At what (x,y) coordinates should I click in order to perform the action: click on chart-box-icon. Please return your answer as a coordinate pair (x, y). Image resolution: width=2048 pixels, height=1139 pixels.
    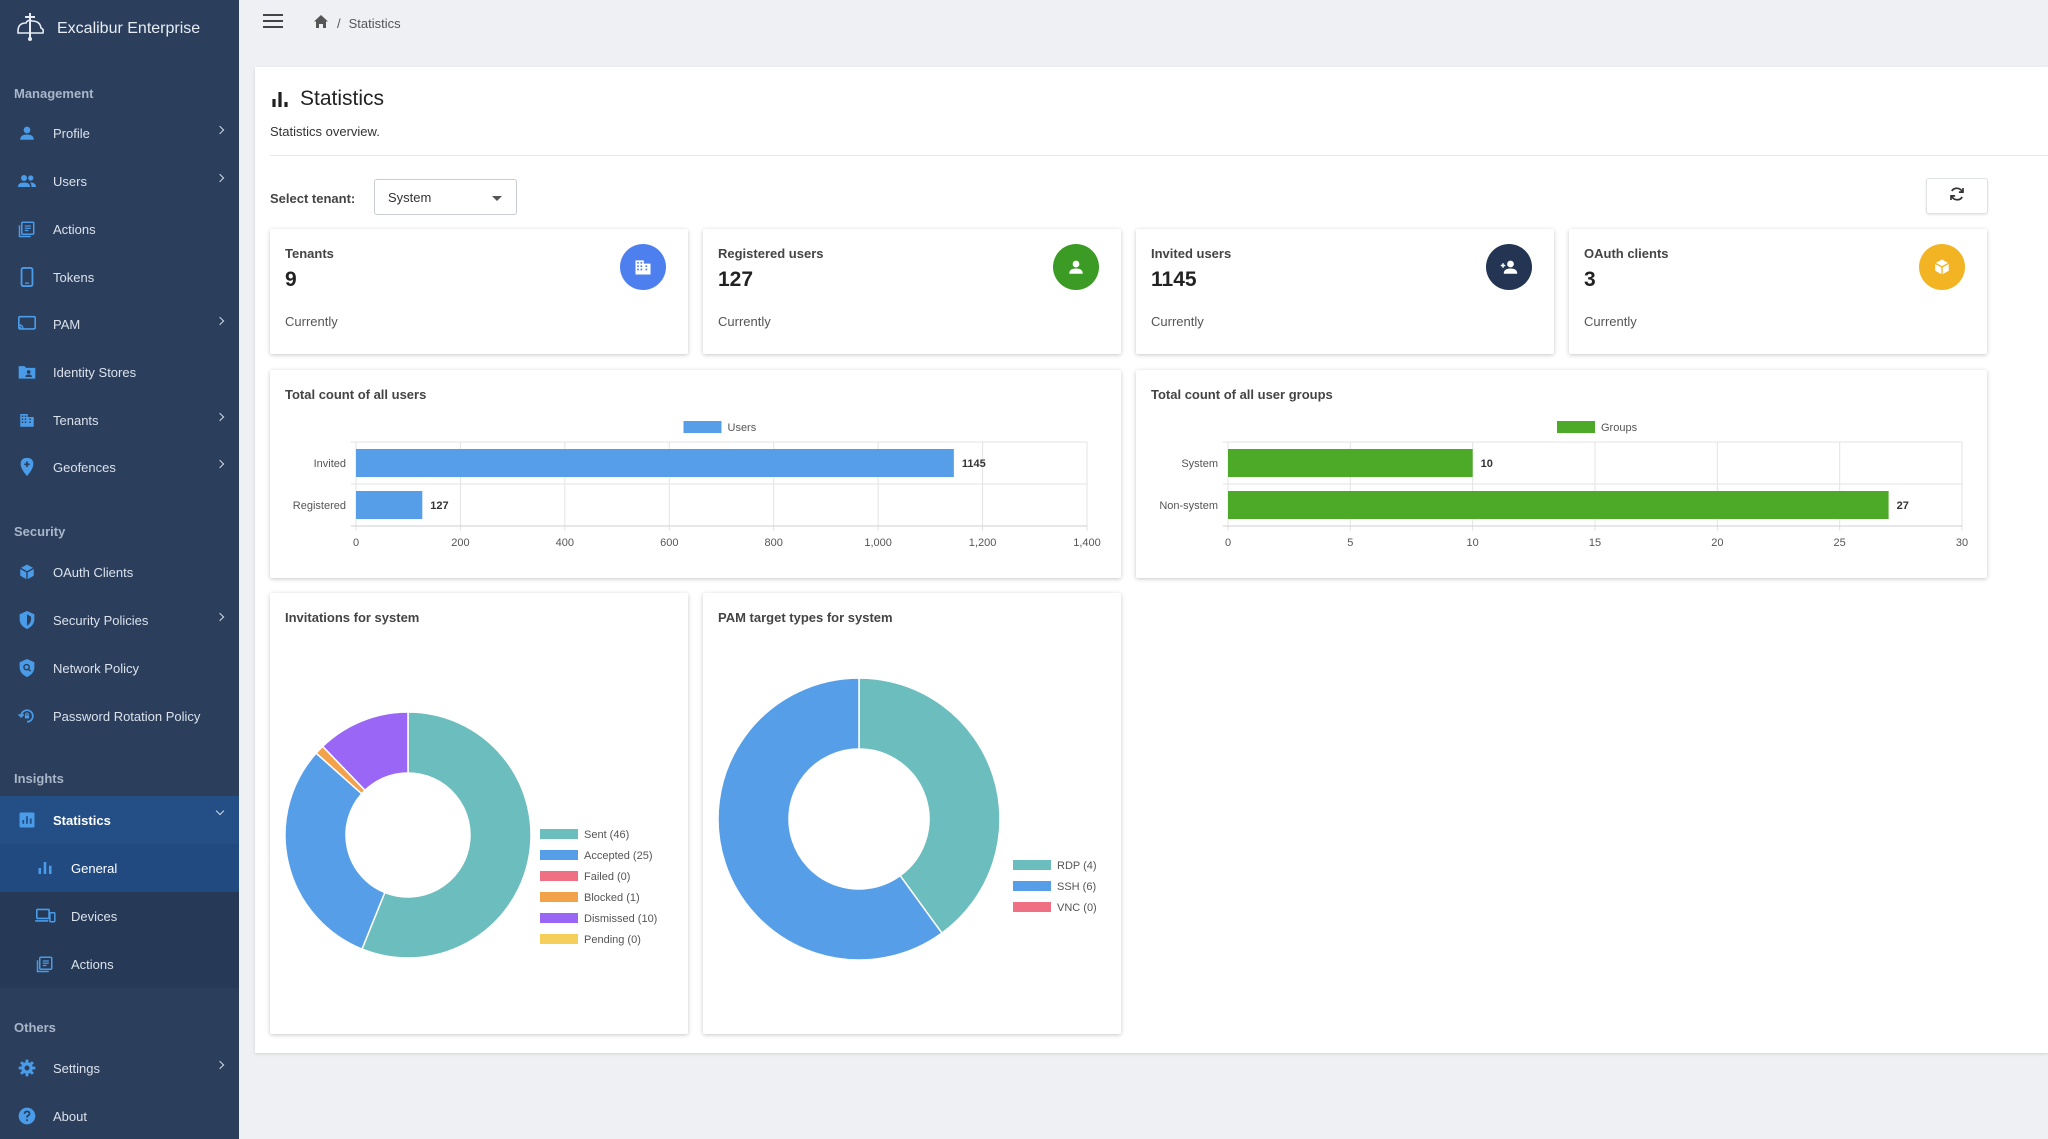
    Looking at the image, I should click on (27, 820).